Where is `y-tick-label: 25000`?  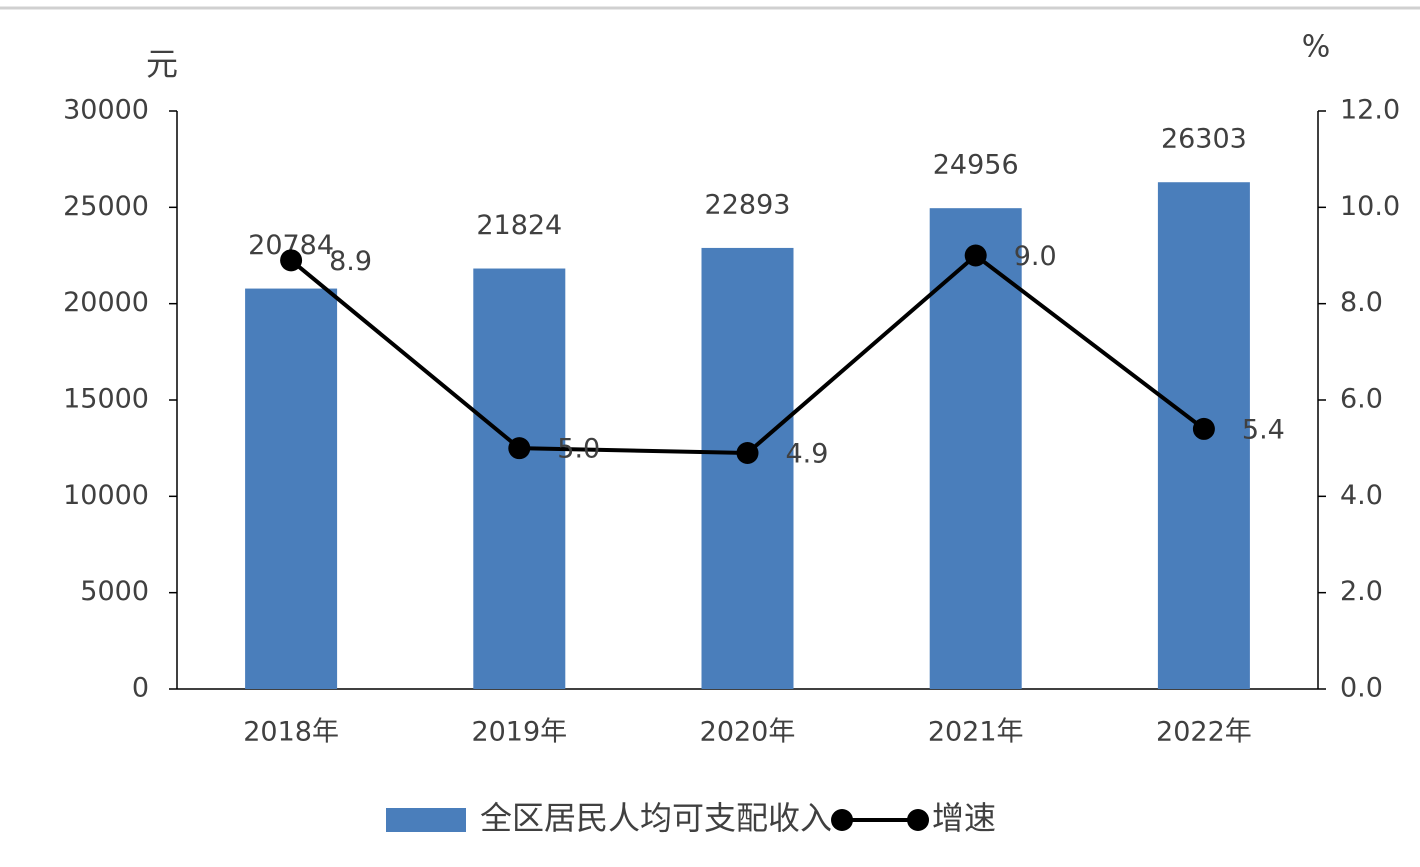 y-tick-label: 25000 is located at coordinates (106, 206).